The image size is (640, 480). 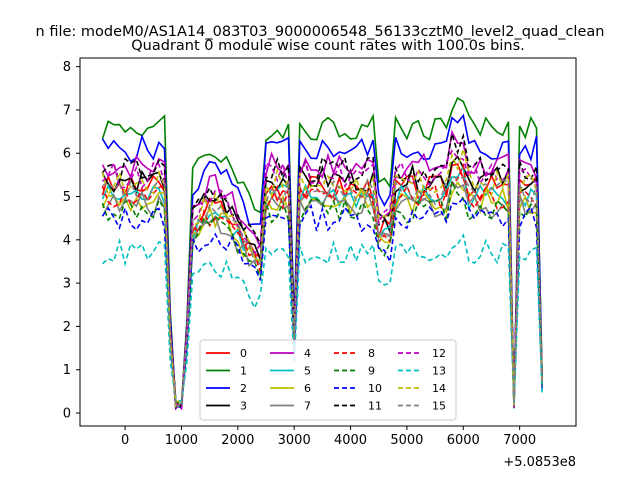 I want to click on y-tick-label: 2, so click(x=67, y=327).